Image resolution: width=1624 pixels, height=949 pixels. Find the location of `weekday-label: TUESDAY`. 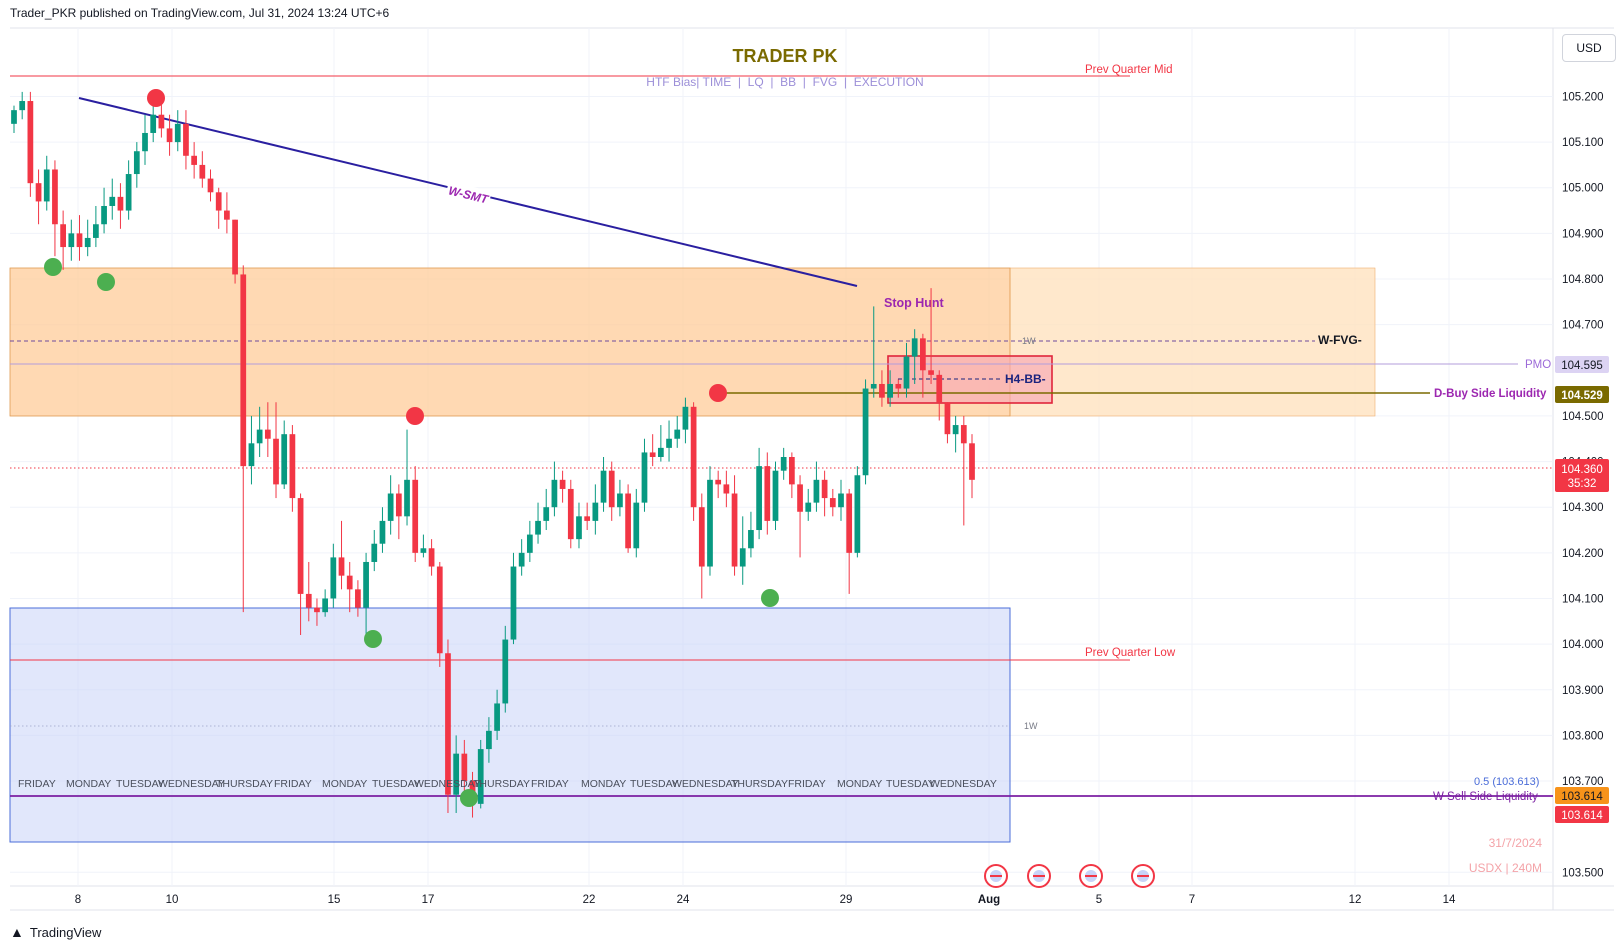

weekday-label: TUESDAY is located at coordinates (910, 784).